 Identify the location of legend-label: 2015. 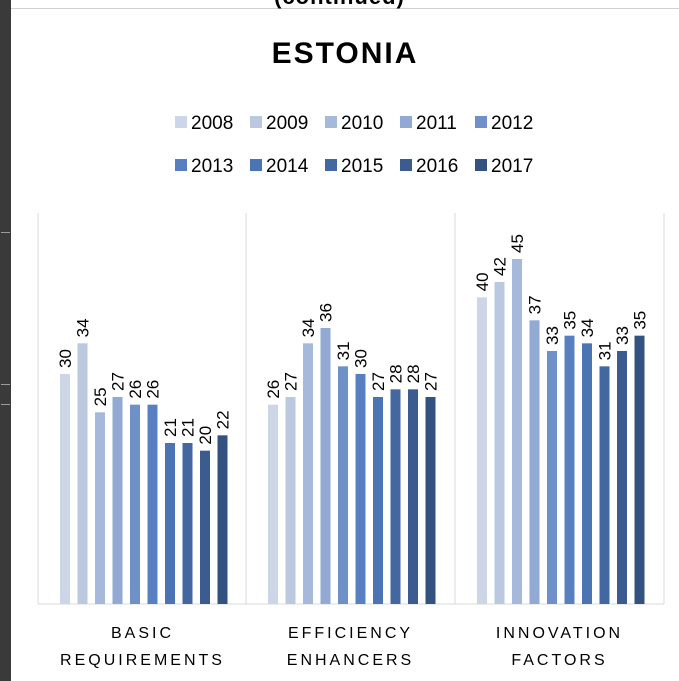
(362, 166).